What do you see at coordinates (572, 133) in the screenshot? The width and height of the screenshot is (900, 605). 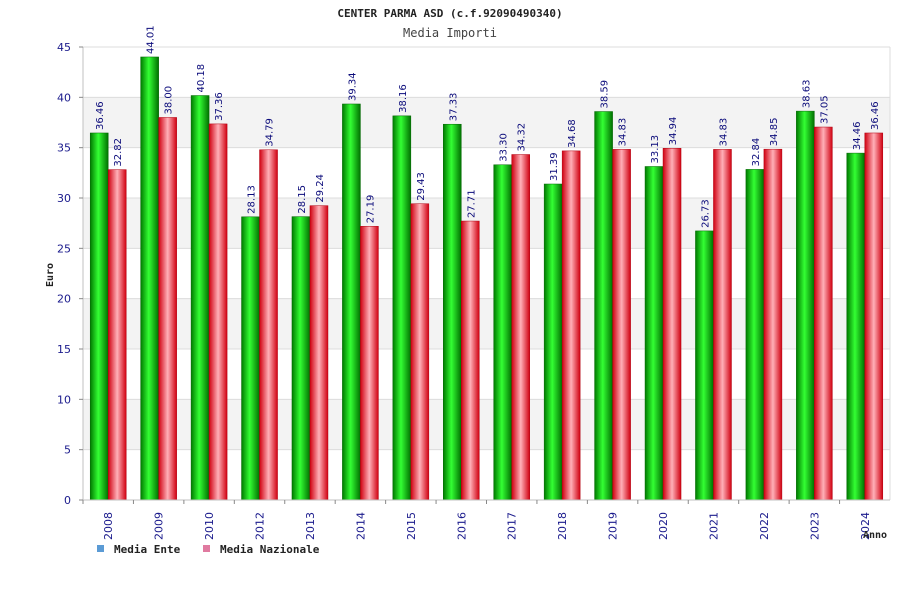 I see `data-label: 34.68` at bounding box center [572, 133].